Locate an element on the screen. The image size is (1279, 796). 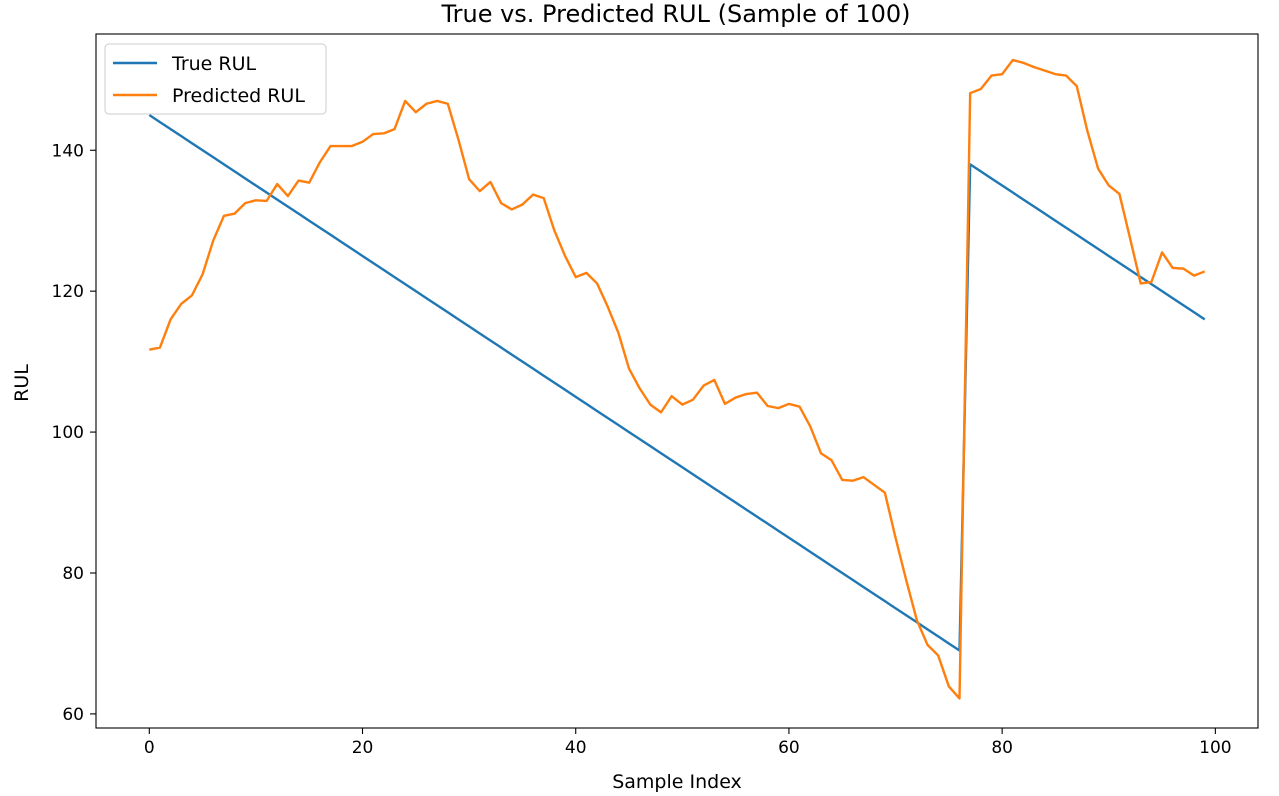
x-axis-label: Sample Index is located at coordinates (677, 782).